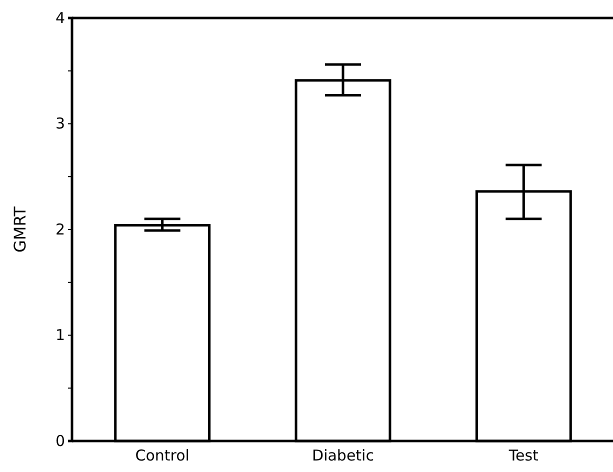 The image size is (613, 472). I want to click on x-tick-label: Test, so click(523, 455).